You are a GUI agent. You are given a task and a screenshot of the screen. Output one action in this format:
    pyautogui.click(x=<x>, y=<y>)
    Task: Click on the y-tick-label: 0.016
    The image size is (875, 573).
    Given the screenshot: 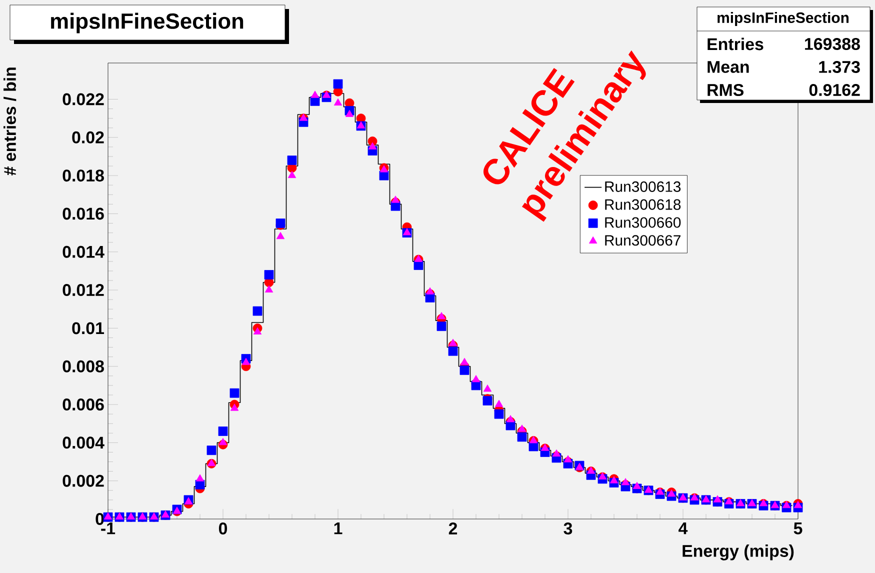 What is the action you would take?
    pyautogui.click(x=83, y=214)
    